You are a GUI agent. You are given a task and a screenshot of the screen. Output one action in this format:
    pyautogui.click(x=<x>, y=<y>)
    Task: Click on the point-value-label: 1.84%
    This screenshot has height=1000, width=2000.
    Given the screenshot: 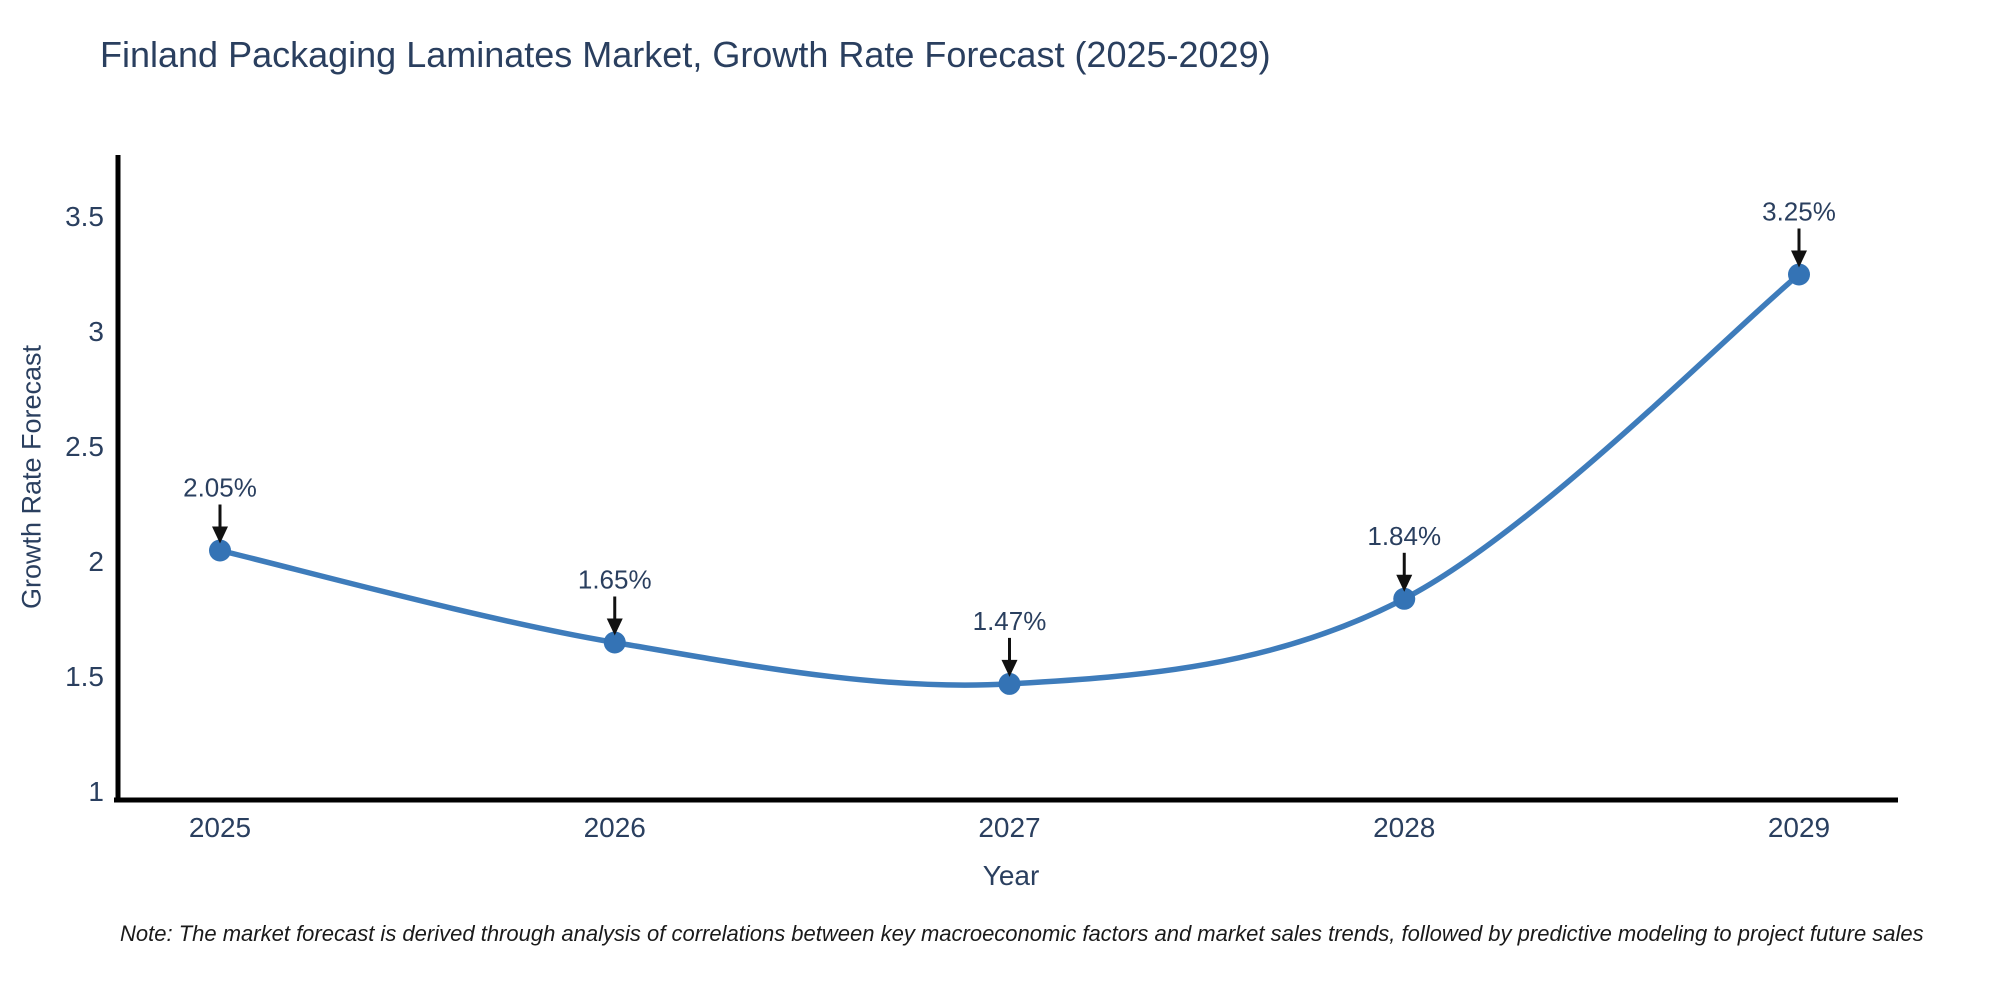 What is the action you would take?
    pyautogui.click(x=1404, y=536)
    